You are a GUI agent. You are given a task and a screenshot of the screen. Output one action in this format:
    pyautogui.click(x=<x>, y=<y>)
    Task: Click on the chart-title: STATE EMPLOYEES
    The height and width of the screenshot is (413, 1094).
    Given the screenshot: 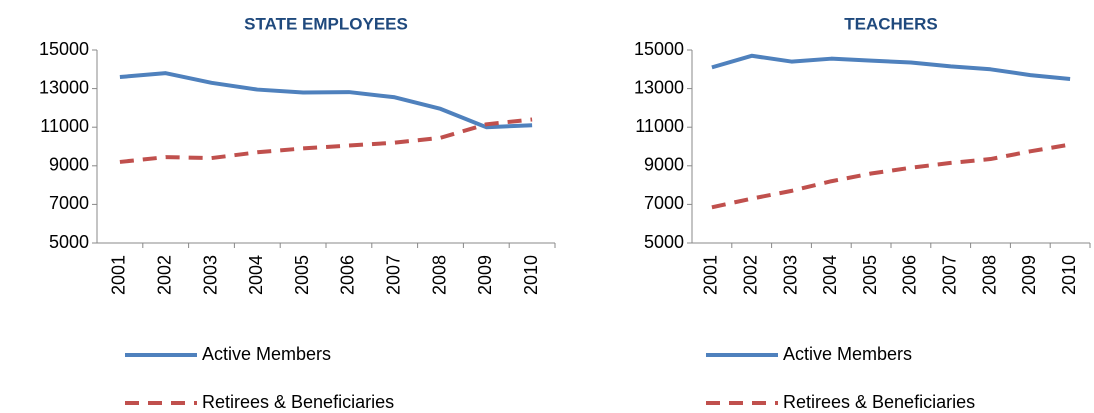 What is the action you would take?
    pyautogui.click(x=326, y=23)
    